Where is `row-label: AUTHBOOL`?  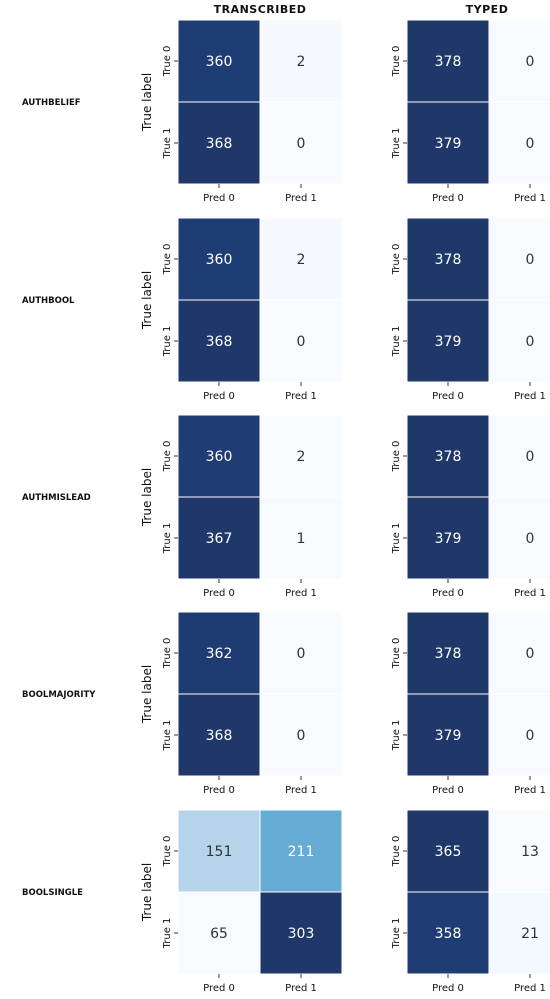
row-label: AUTHBOOL is located at coordinates (48, 301).